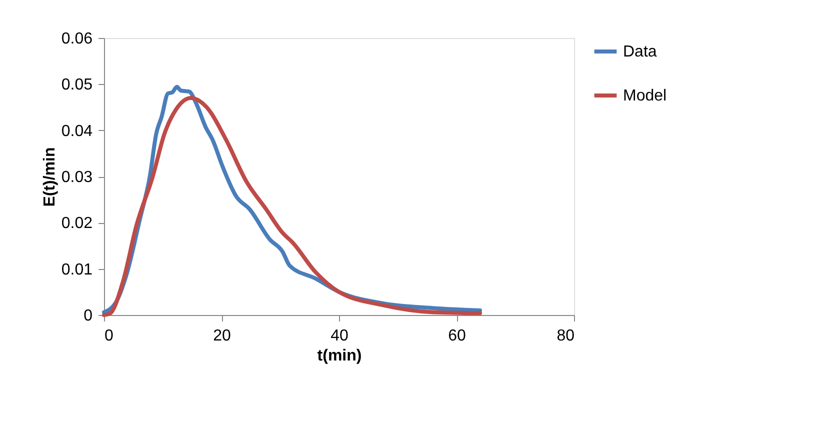 The height and width of the screenshot is (440, 820). Describe the element at coordinates (222, 336) in the screenshot. I see `x-tick-label: 20` at that location.